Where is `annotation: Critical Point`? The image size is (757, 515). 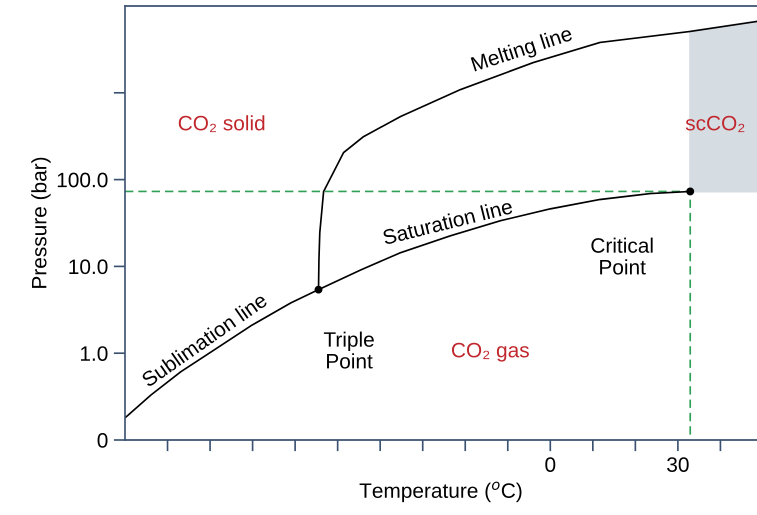
annotation: Critical Point is located at coordinates (622, 256).